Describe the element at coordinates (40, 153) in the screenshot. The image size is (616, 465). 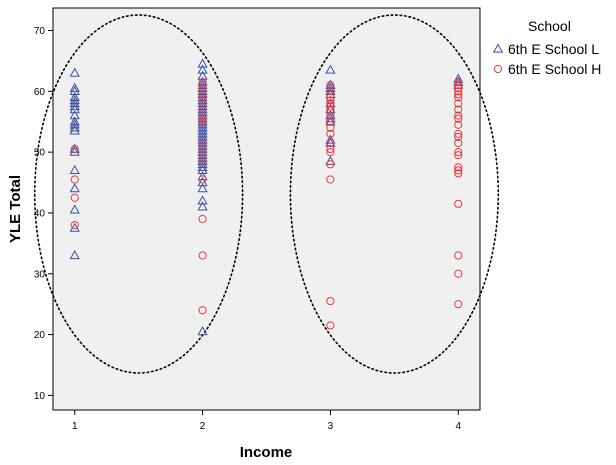
I see `y-tick-label: 50` at that location.